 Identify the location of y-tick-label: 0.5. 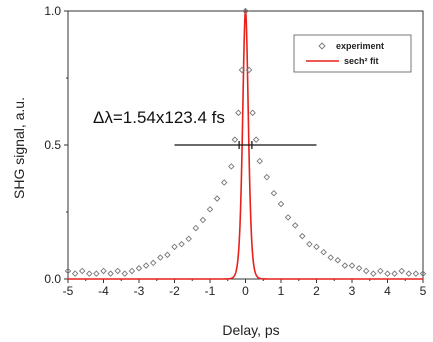
(52, 145).